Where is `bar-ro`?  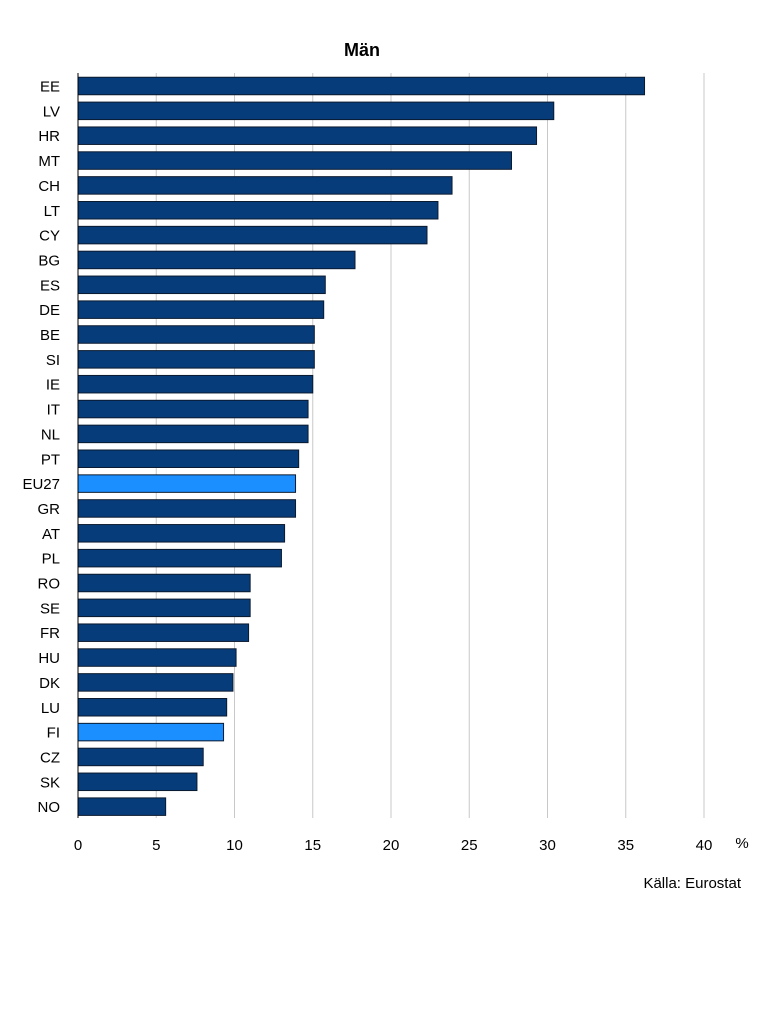
bar-ro is located at coordinates (164, 583).